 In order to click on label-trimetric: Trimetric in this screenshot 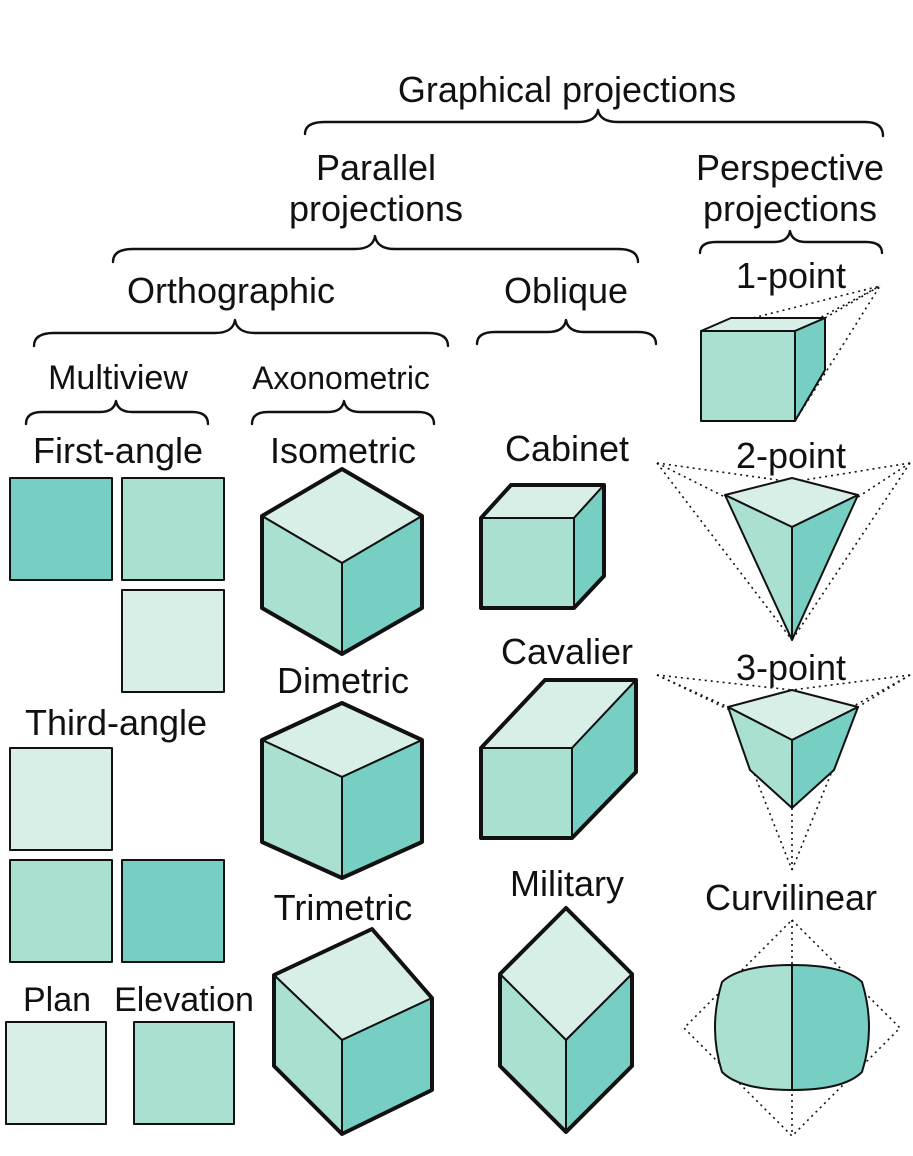, I will do `click(343, 907)`.